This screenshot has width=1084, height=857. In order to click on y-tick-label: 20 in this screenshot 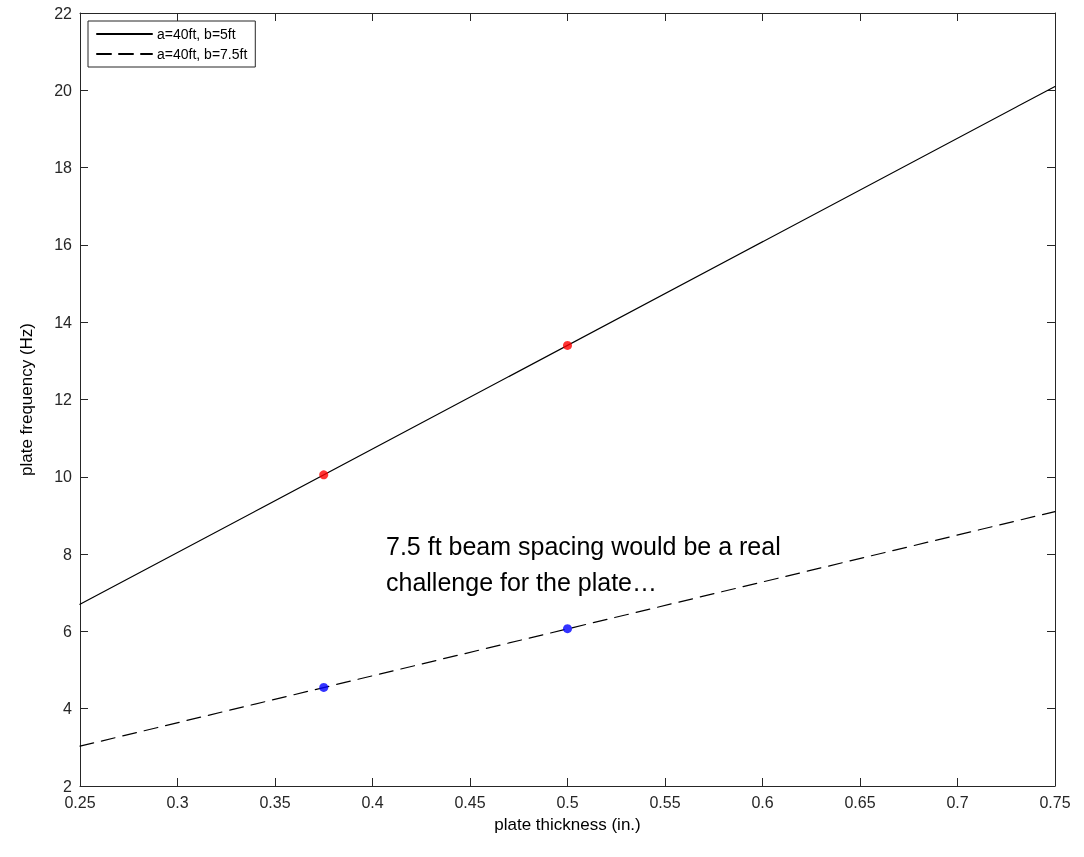, I will do `click(63, 90)`.